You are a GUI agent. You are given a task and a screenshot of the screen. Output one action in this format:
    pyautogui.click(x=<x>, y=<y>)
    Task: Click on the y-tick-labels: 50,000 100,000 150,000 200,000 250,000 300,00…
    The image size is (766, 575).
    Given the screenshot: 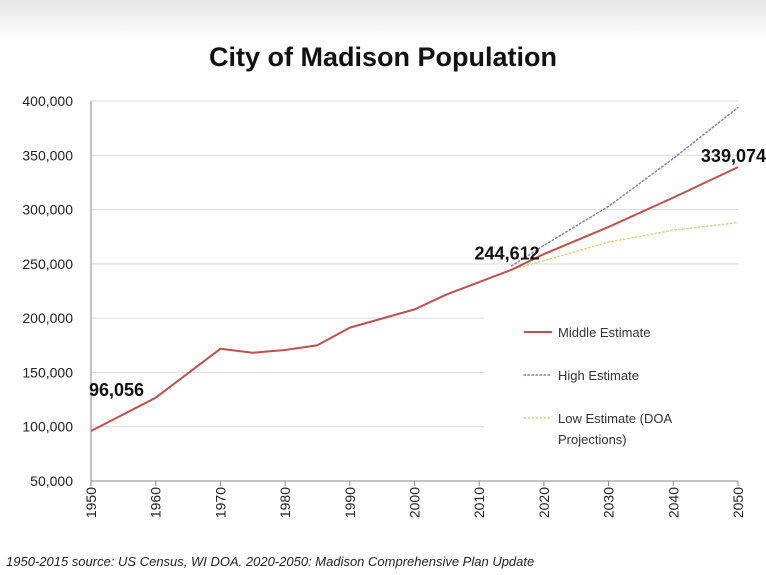 What is the action you would take?
    pyautogui.click(x=47, y=291)
    